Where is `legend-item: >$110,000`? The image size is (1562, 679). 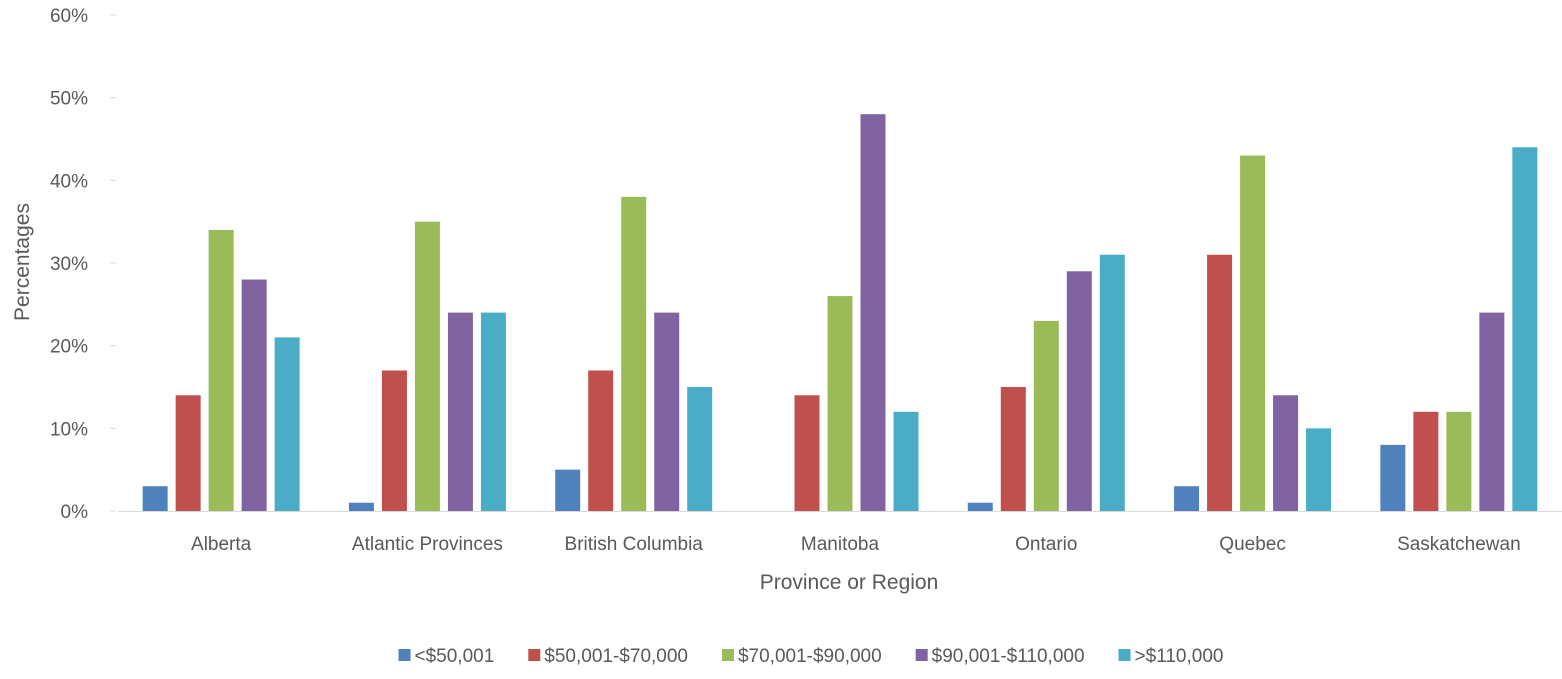 legend-item: >$110,000 is located at coordinates (1171, 656).